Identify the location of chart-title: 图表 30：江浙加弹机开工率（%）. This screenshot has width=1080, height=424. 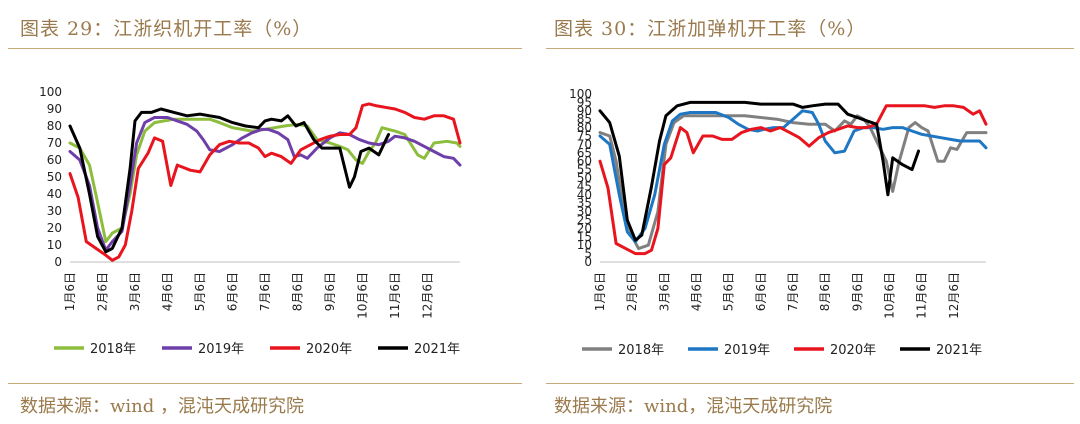
(710, 29).